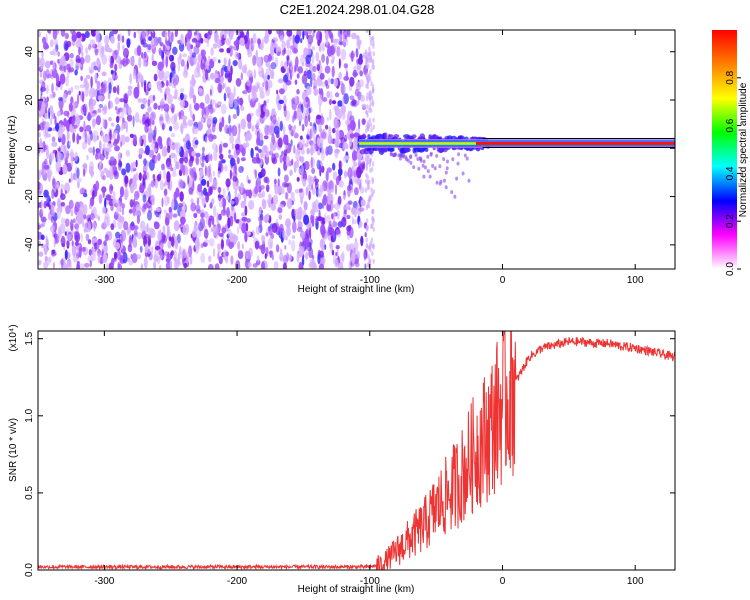 The image size is (750, 600). I want to click on colorbar-gradient, so click(724, 149).